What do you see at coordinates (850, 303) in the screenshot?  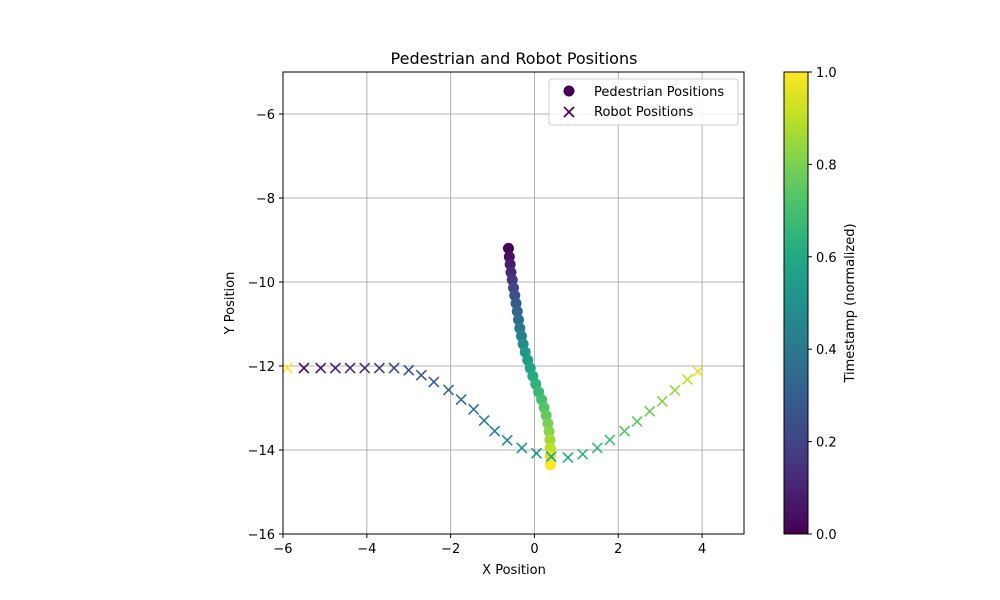 I see `colorbar-label: Timestamp (normalized)` at bounding box center [850, 303].